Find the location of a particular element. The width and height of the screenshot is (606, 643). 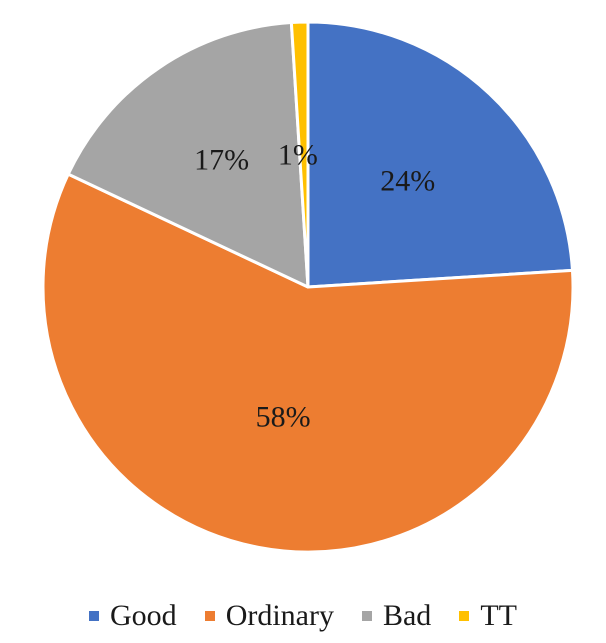

pie-slice-tt is located at coordinates (299, 154).